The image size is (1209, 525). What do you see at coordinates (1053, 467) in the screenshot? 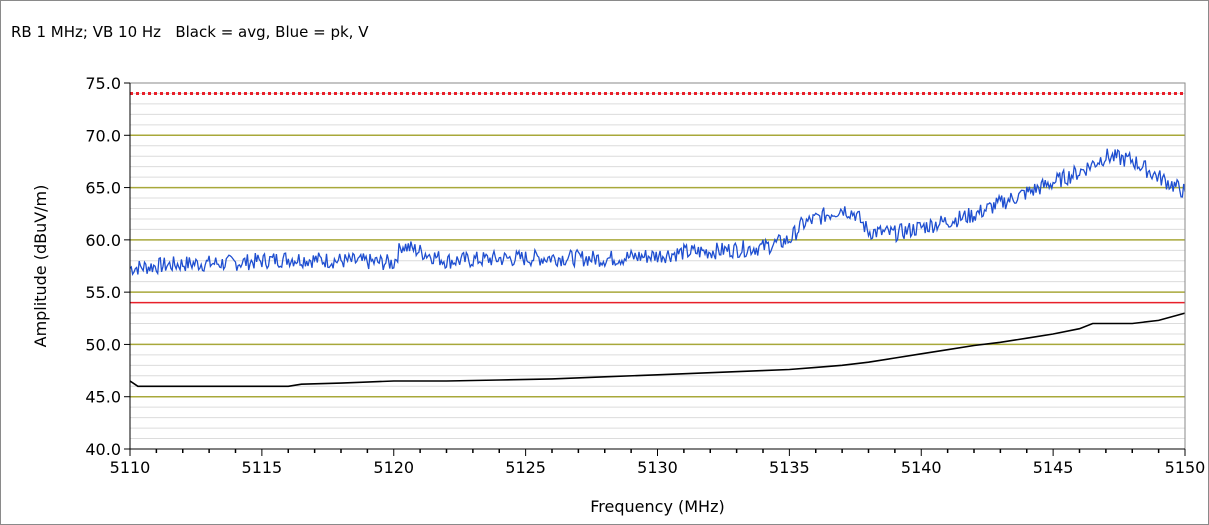
I see `x-tick-label: 5145` at bounding box center [1053, 467].